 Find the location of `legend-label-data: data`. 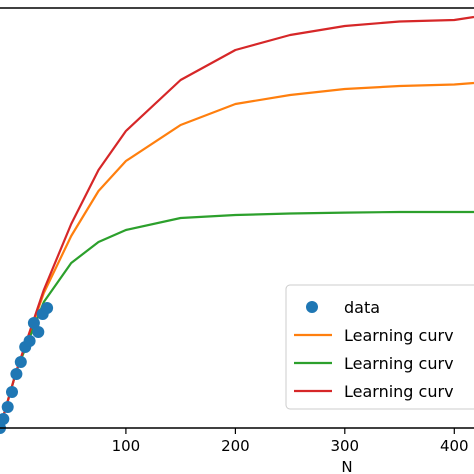

legend-label-data: data is located at coordinates (362, 307).